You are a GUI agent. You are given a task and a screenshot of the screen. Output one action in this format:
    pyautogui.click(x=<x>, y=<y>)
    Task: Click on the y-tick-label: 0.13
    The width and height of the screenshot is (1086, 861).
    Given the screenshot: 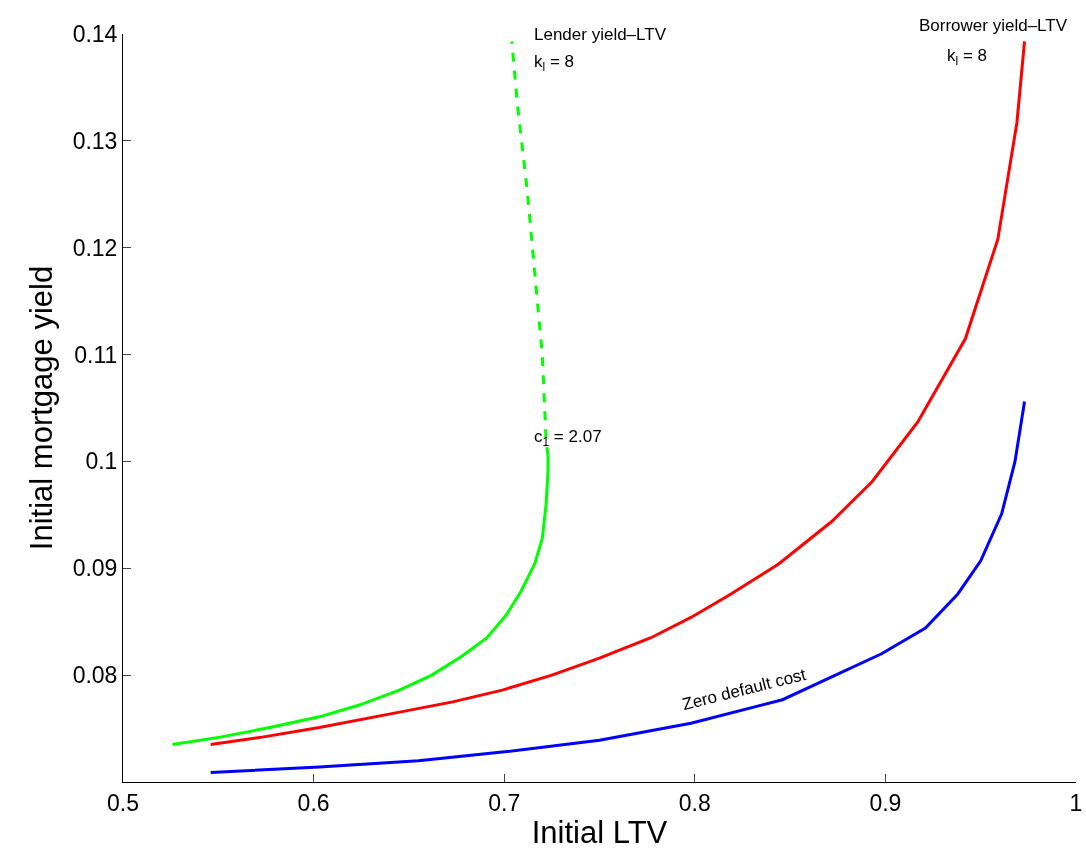 What is the action you would take?
    pyautogui.click(x=95, y=140)
    